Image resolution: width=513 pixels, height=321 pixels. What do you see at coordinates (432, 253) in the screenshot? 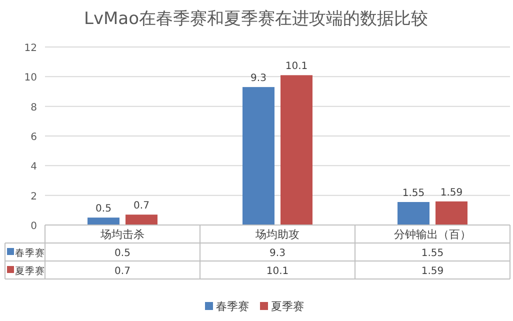
I see `data-label: 1.55` at bounding box center [432, 253].